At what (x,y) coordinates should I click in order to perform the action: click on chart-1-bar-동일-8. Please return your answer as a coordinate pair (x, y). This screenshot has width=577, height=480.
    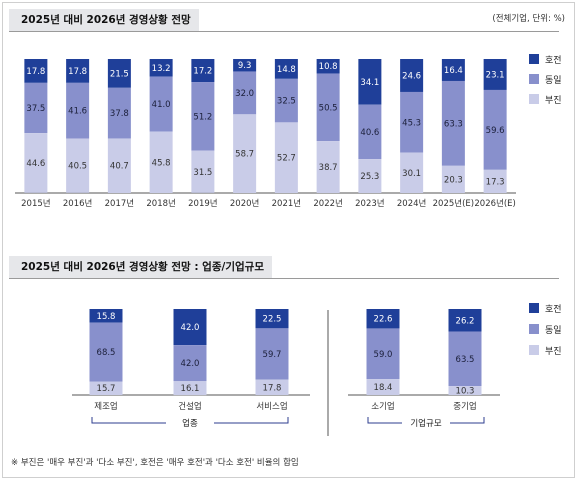
    Looking at the image, I should click on (370, 132).